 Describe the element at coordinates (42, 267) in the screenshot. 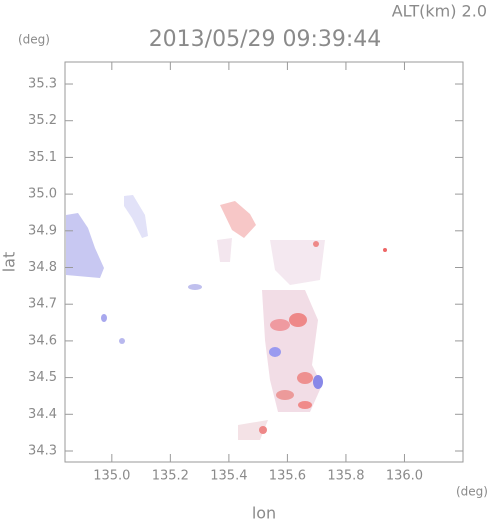

I see `y-tick-label: 34.8` at that location.